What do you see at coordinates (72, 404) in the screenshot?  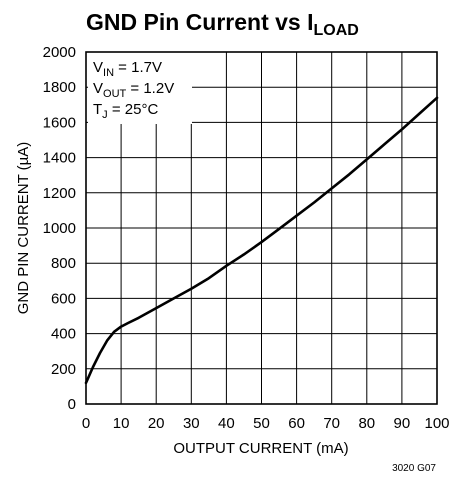 I see `y-tick-label: 0` at bounding box center [72, 404].